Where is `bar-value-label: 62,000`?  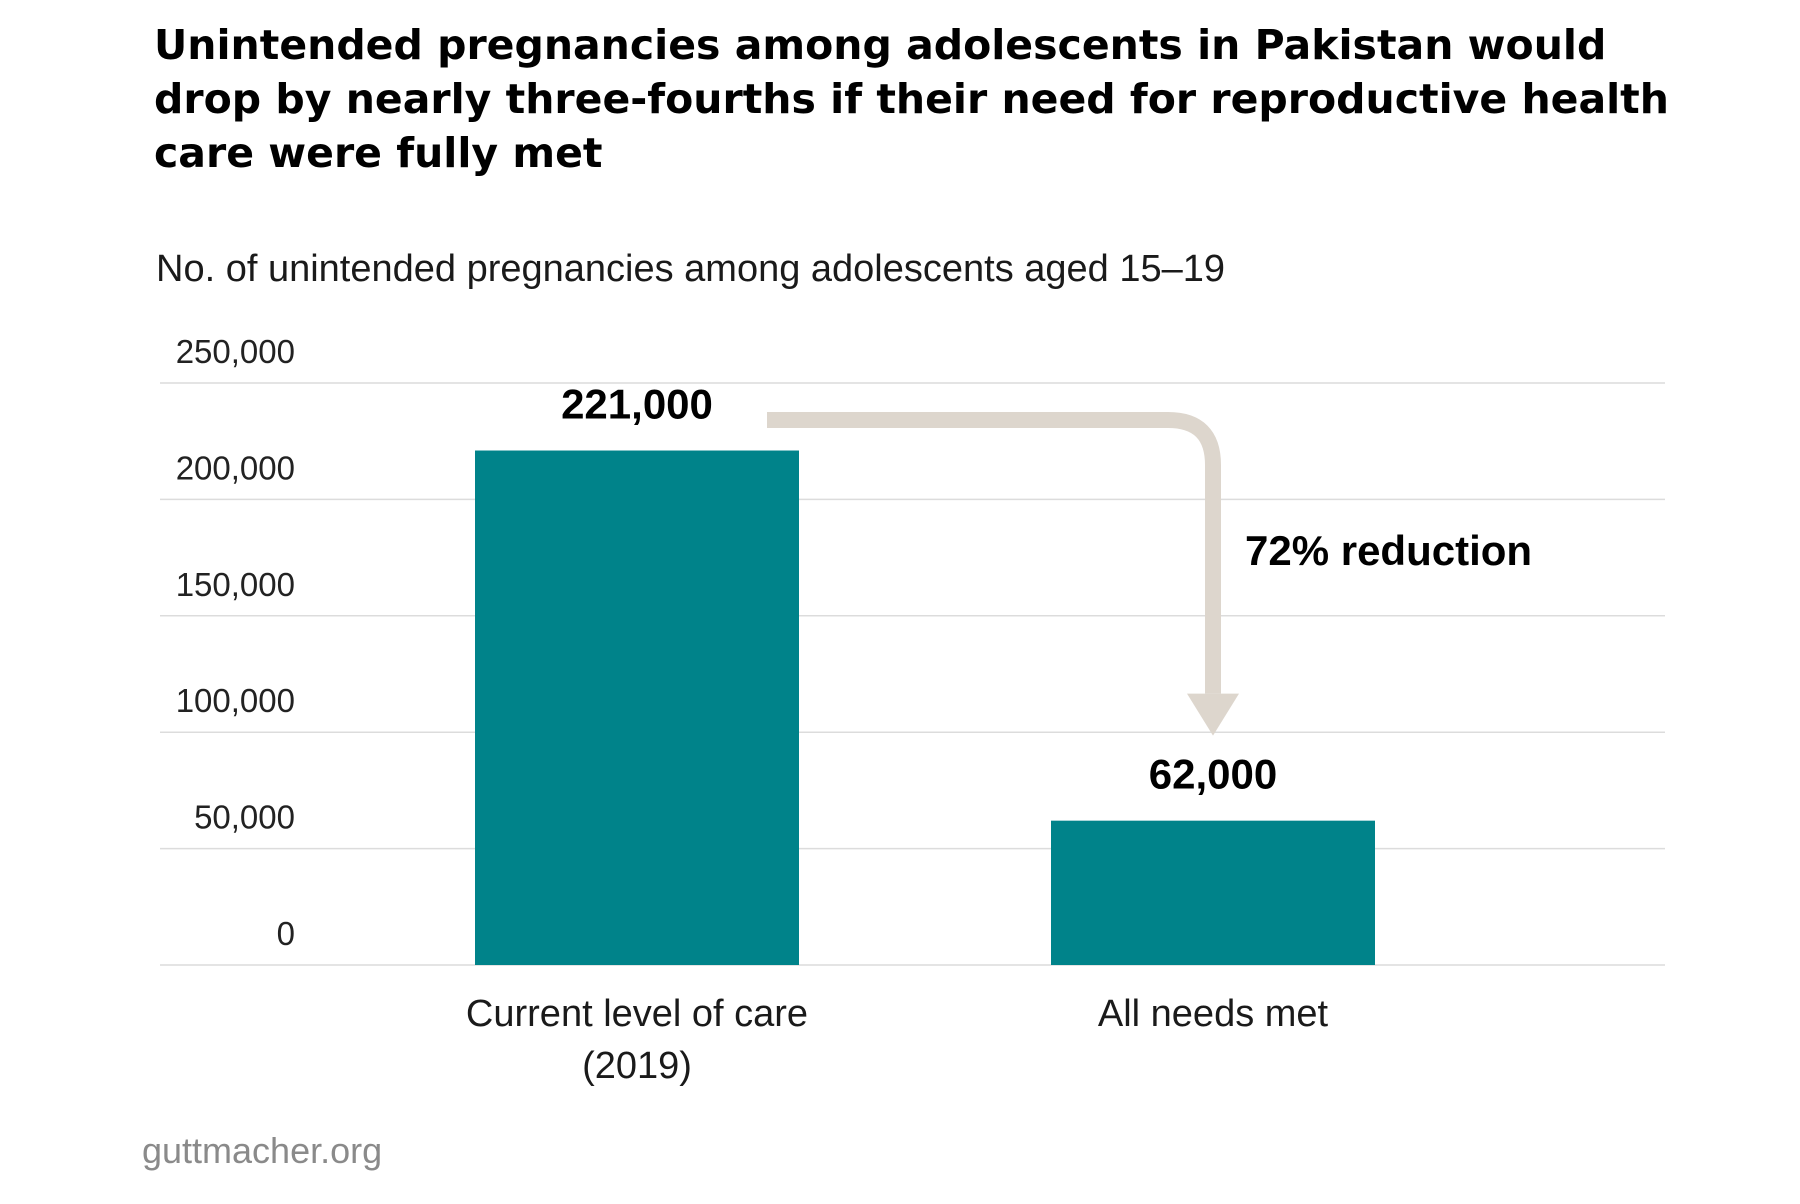 bar-value-label: 62,000 is located at coordinates (1213, 774).